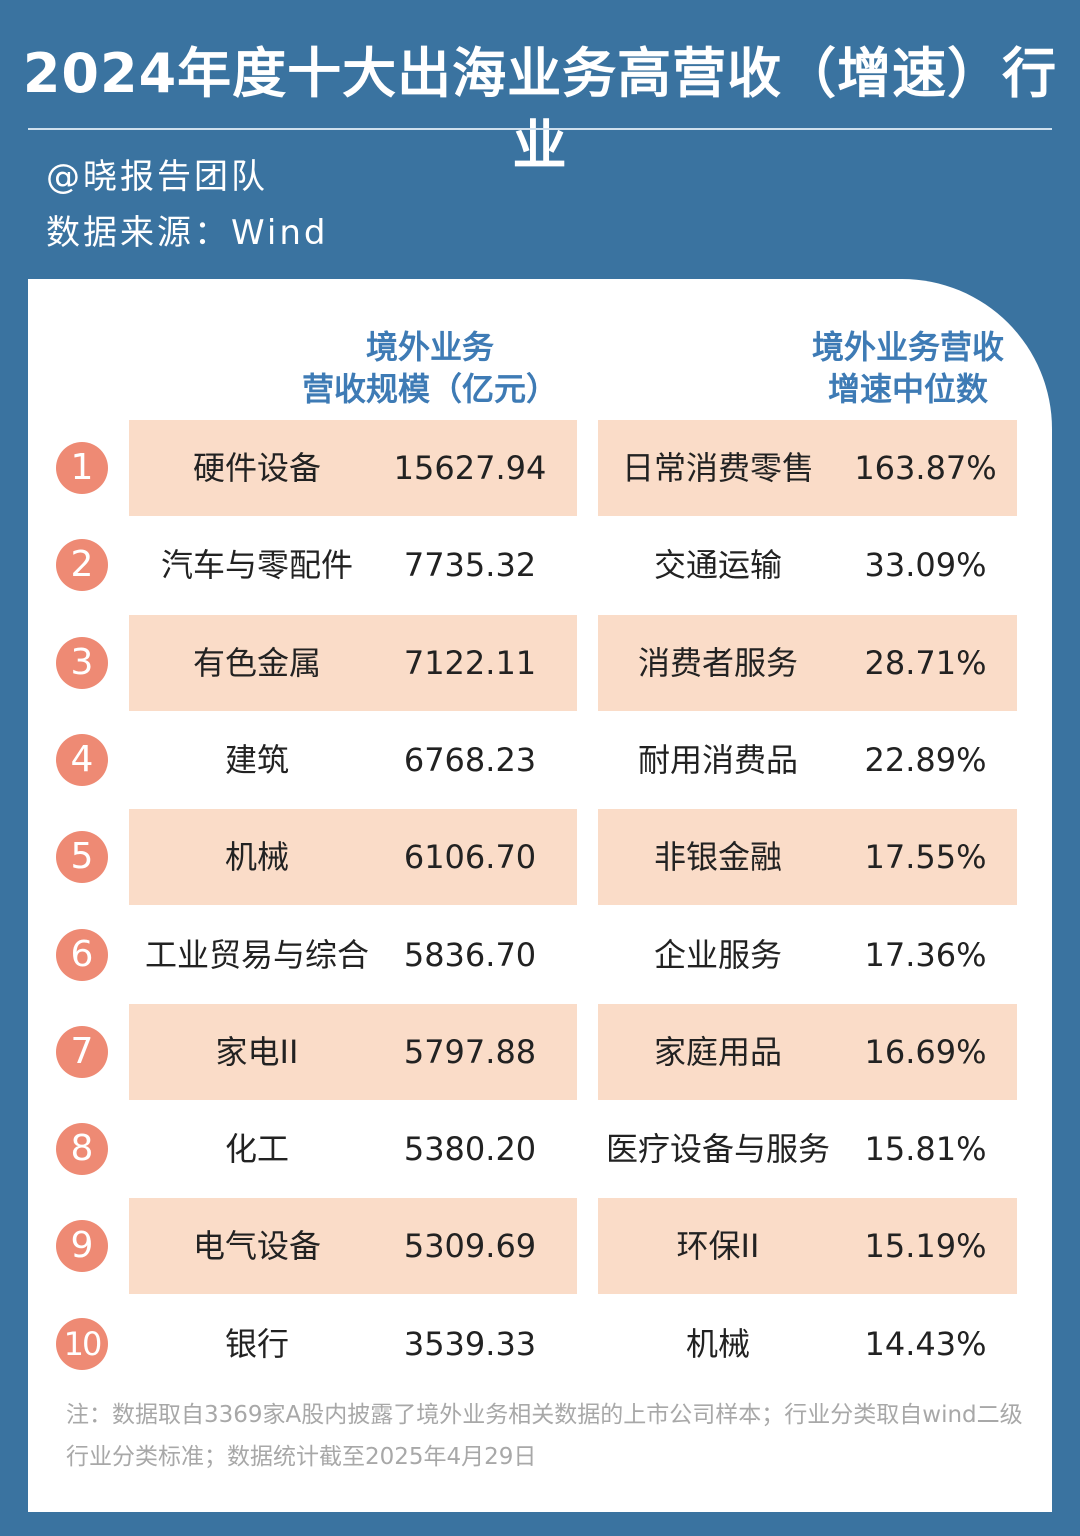  Describe the element at coordinates (540, 1149) in the screenshot. I see `table-row: 8 化工 5380.20 医疗设备与服务 15.81%` at that location.